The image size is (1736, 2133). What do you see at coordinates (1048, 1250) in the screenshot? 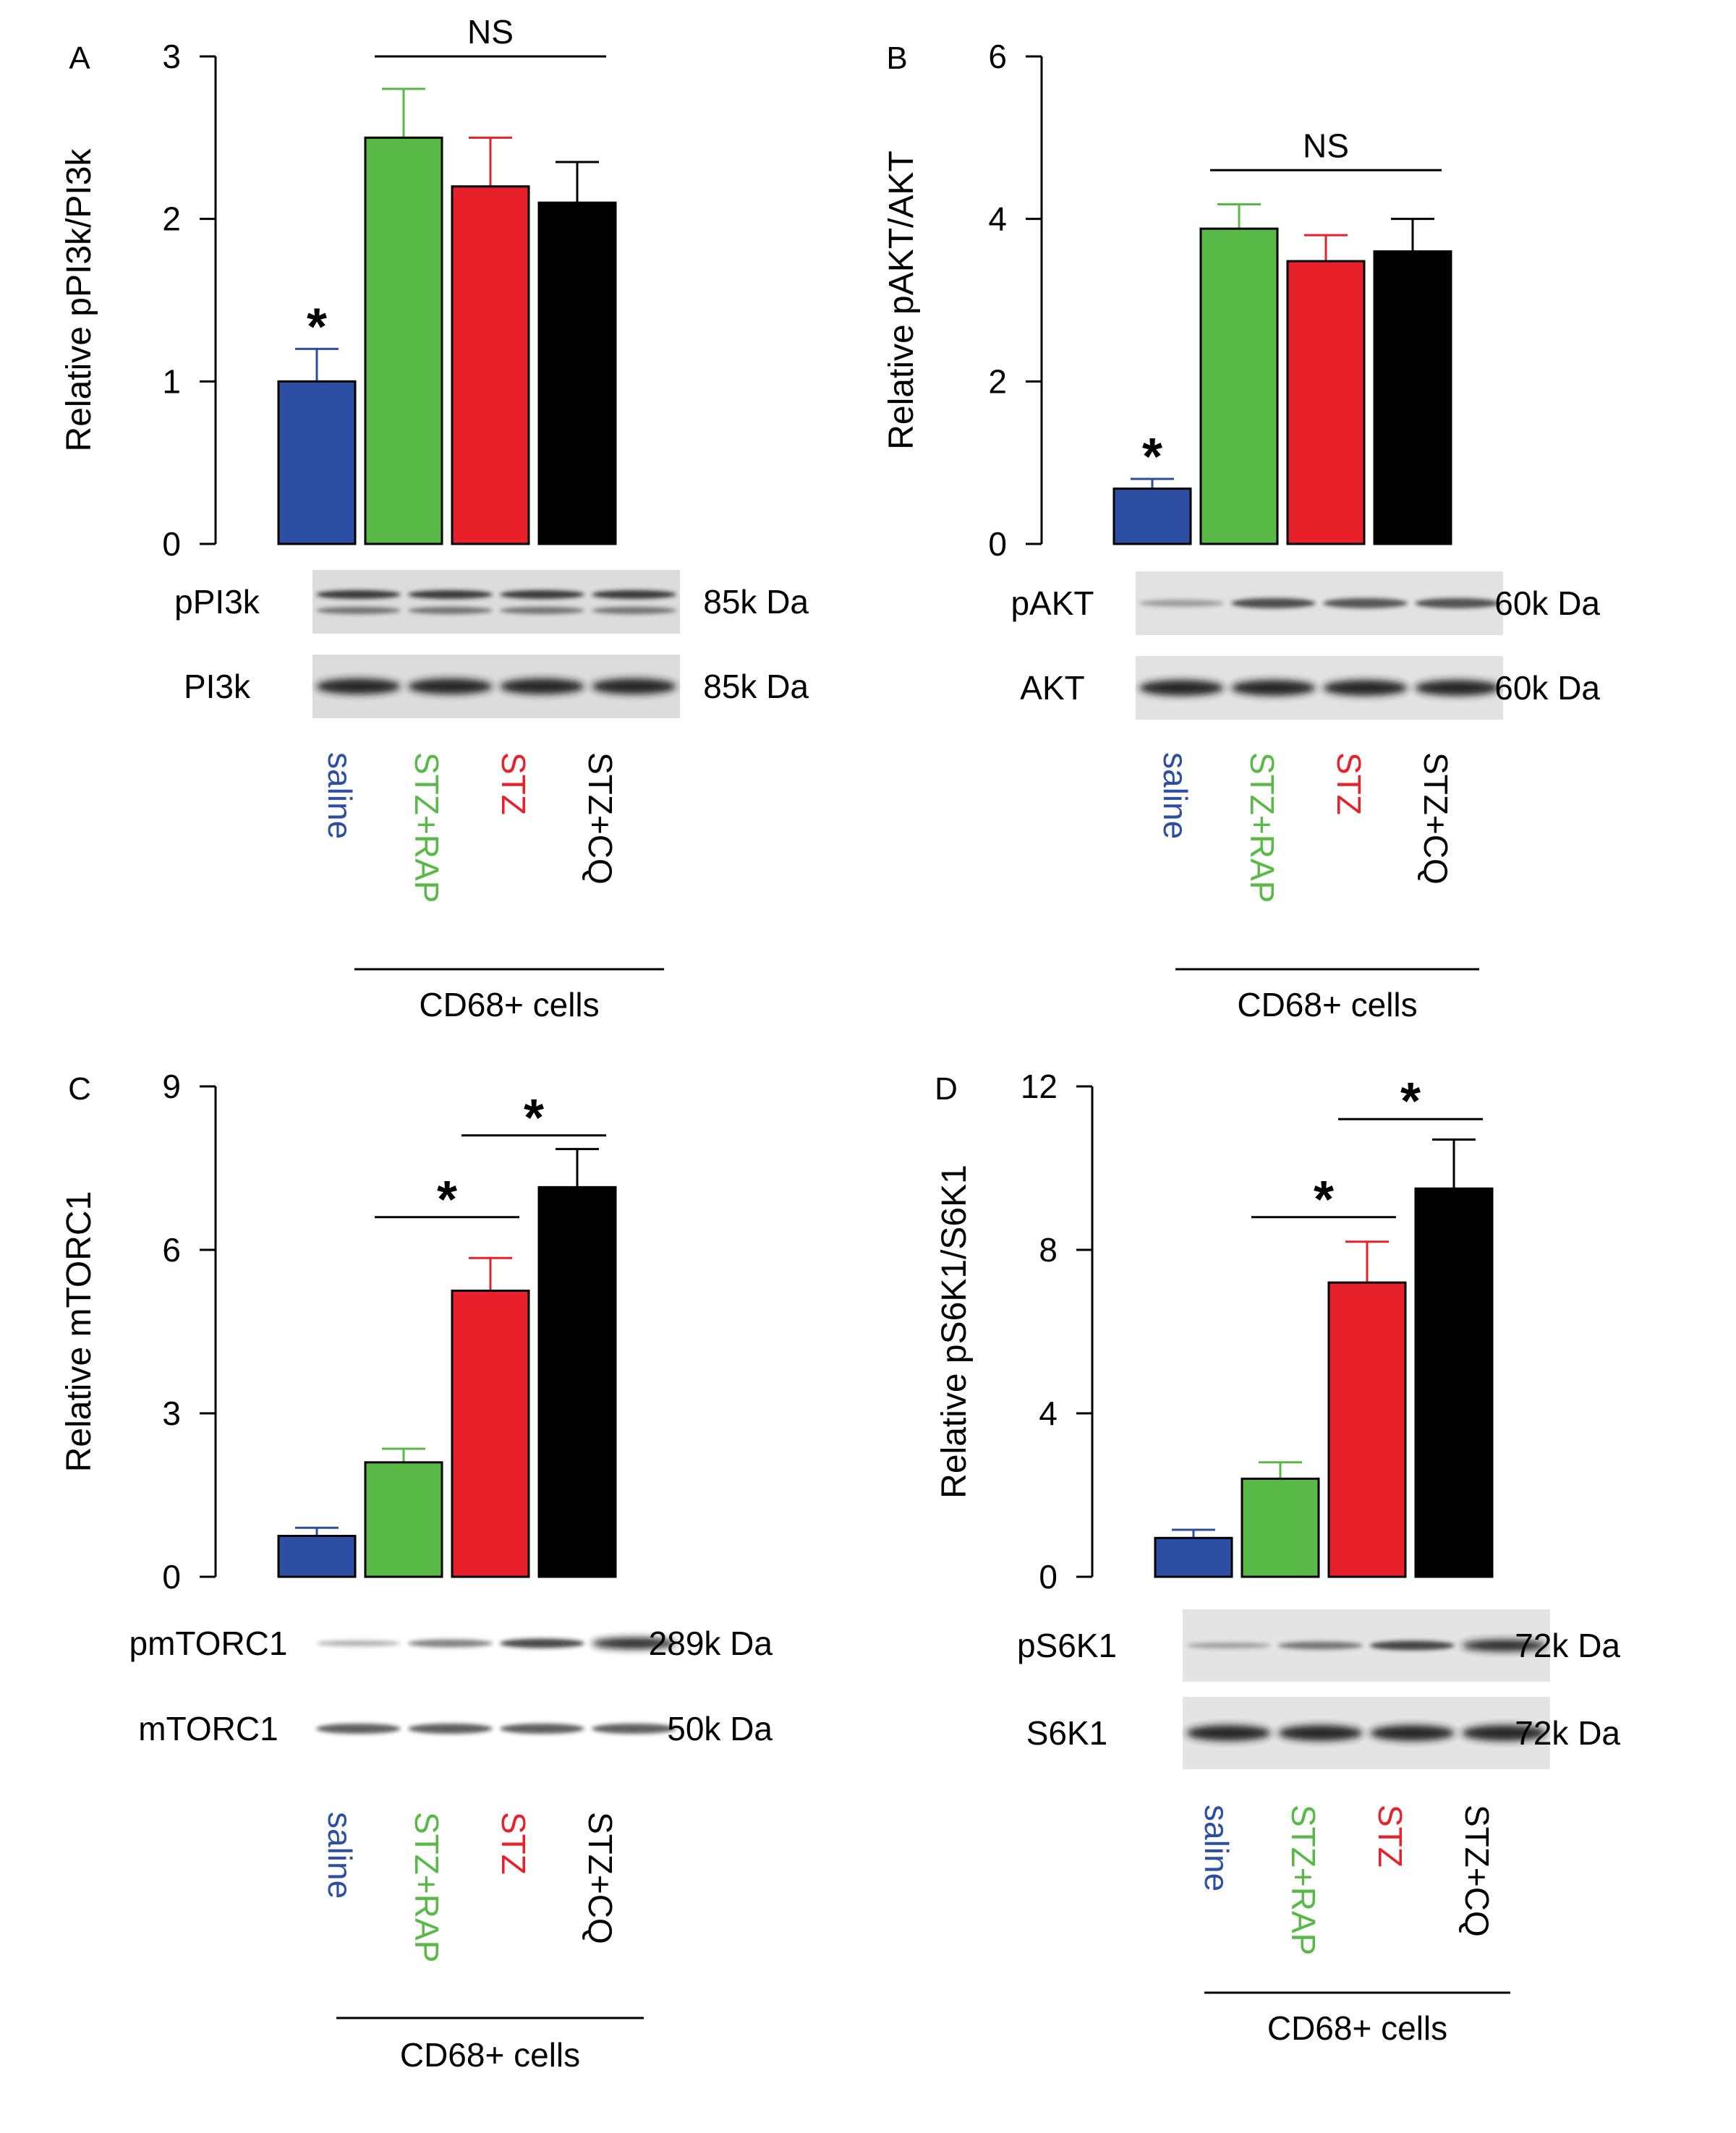
I see `y-tick-label: 8` at bounding box center [1048, 1250].